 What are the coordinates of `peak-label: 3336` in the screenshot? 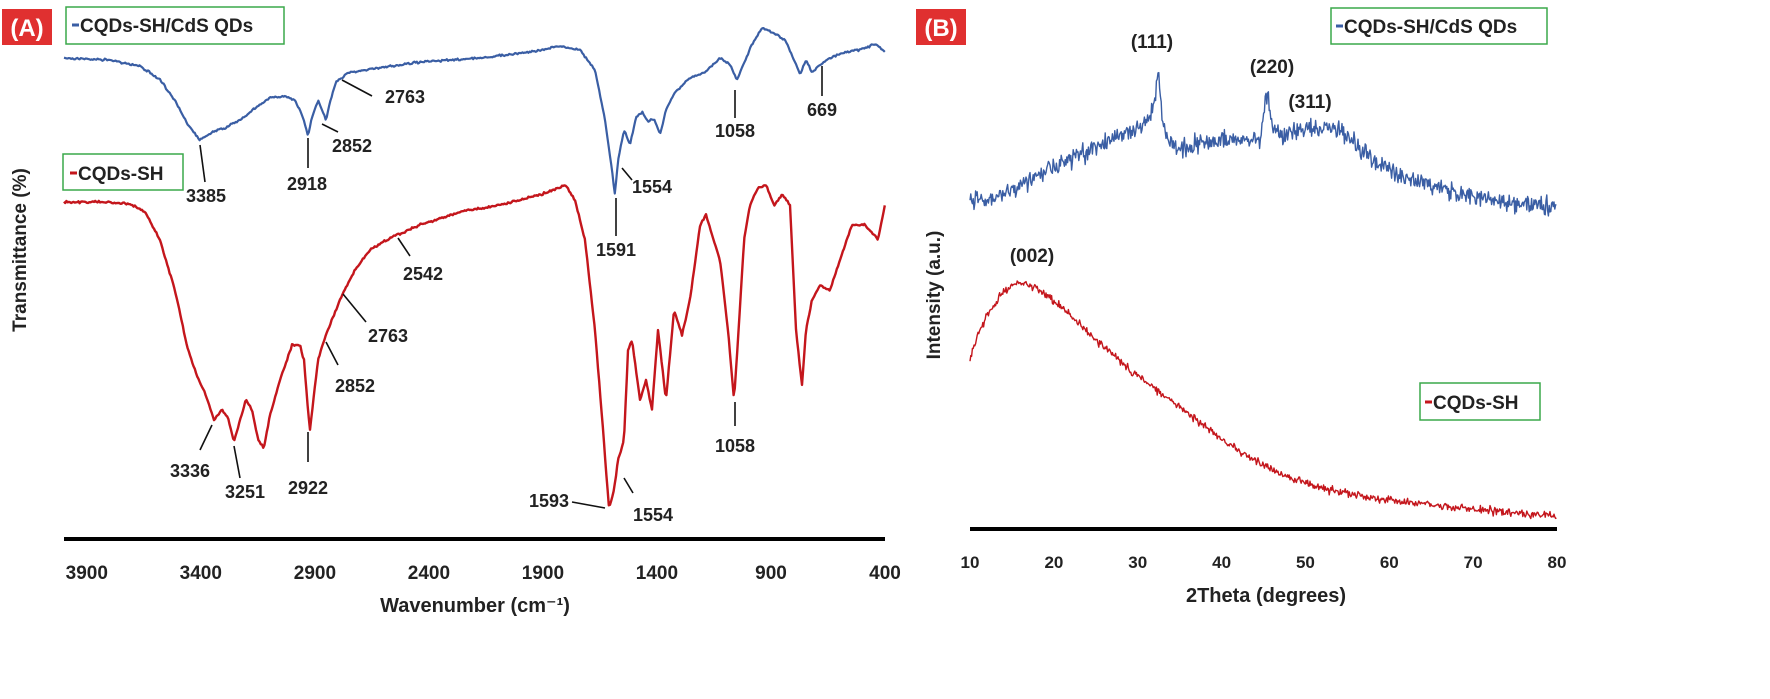 It's located at (190, 471).